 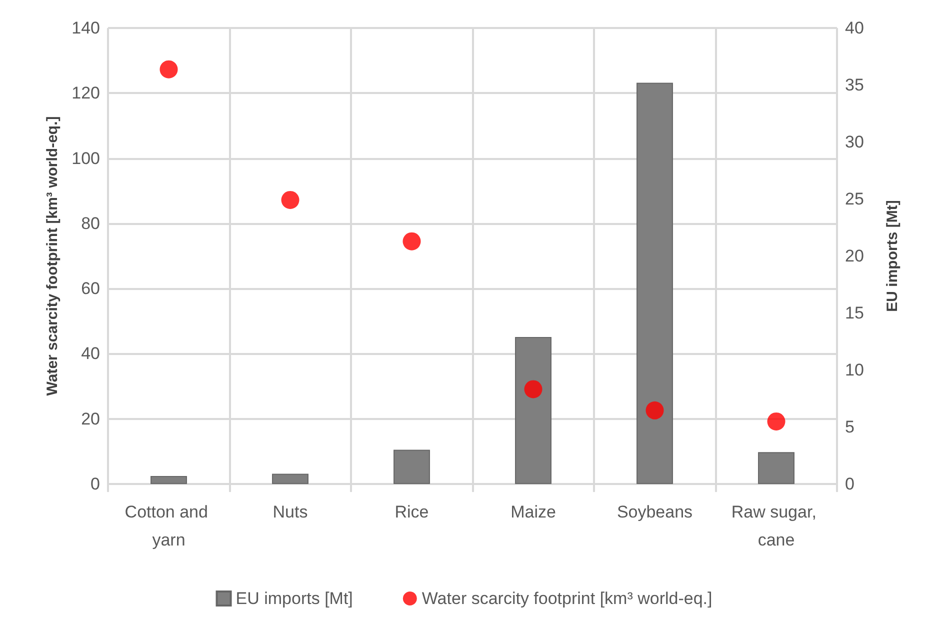 What do you see at coordinates (854, 256) in the screenshot?
I see `y2-tick-label: 20` at bounding box center [854, 256].